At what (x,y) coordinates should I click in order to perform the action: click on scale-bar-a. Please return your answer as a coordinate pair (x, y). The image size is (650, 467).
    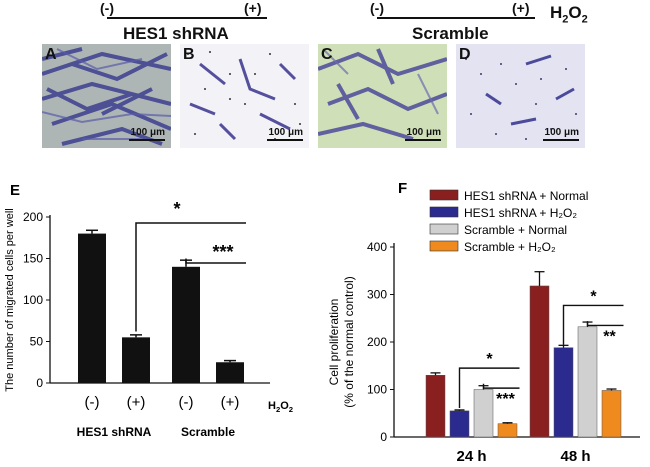
    Looking at the image, I should click on (147, 140).